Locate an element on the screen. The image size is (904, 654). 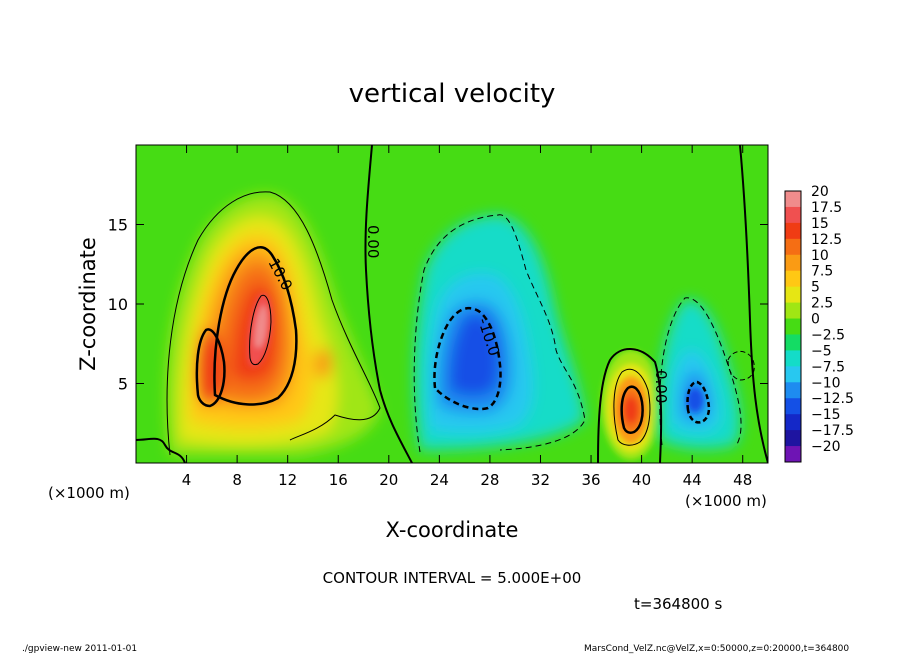
contour-minus5-right is located at coordinates (700, 372).